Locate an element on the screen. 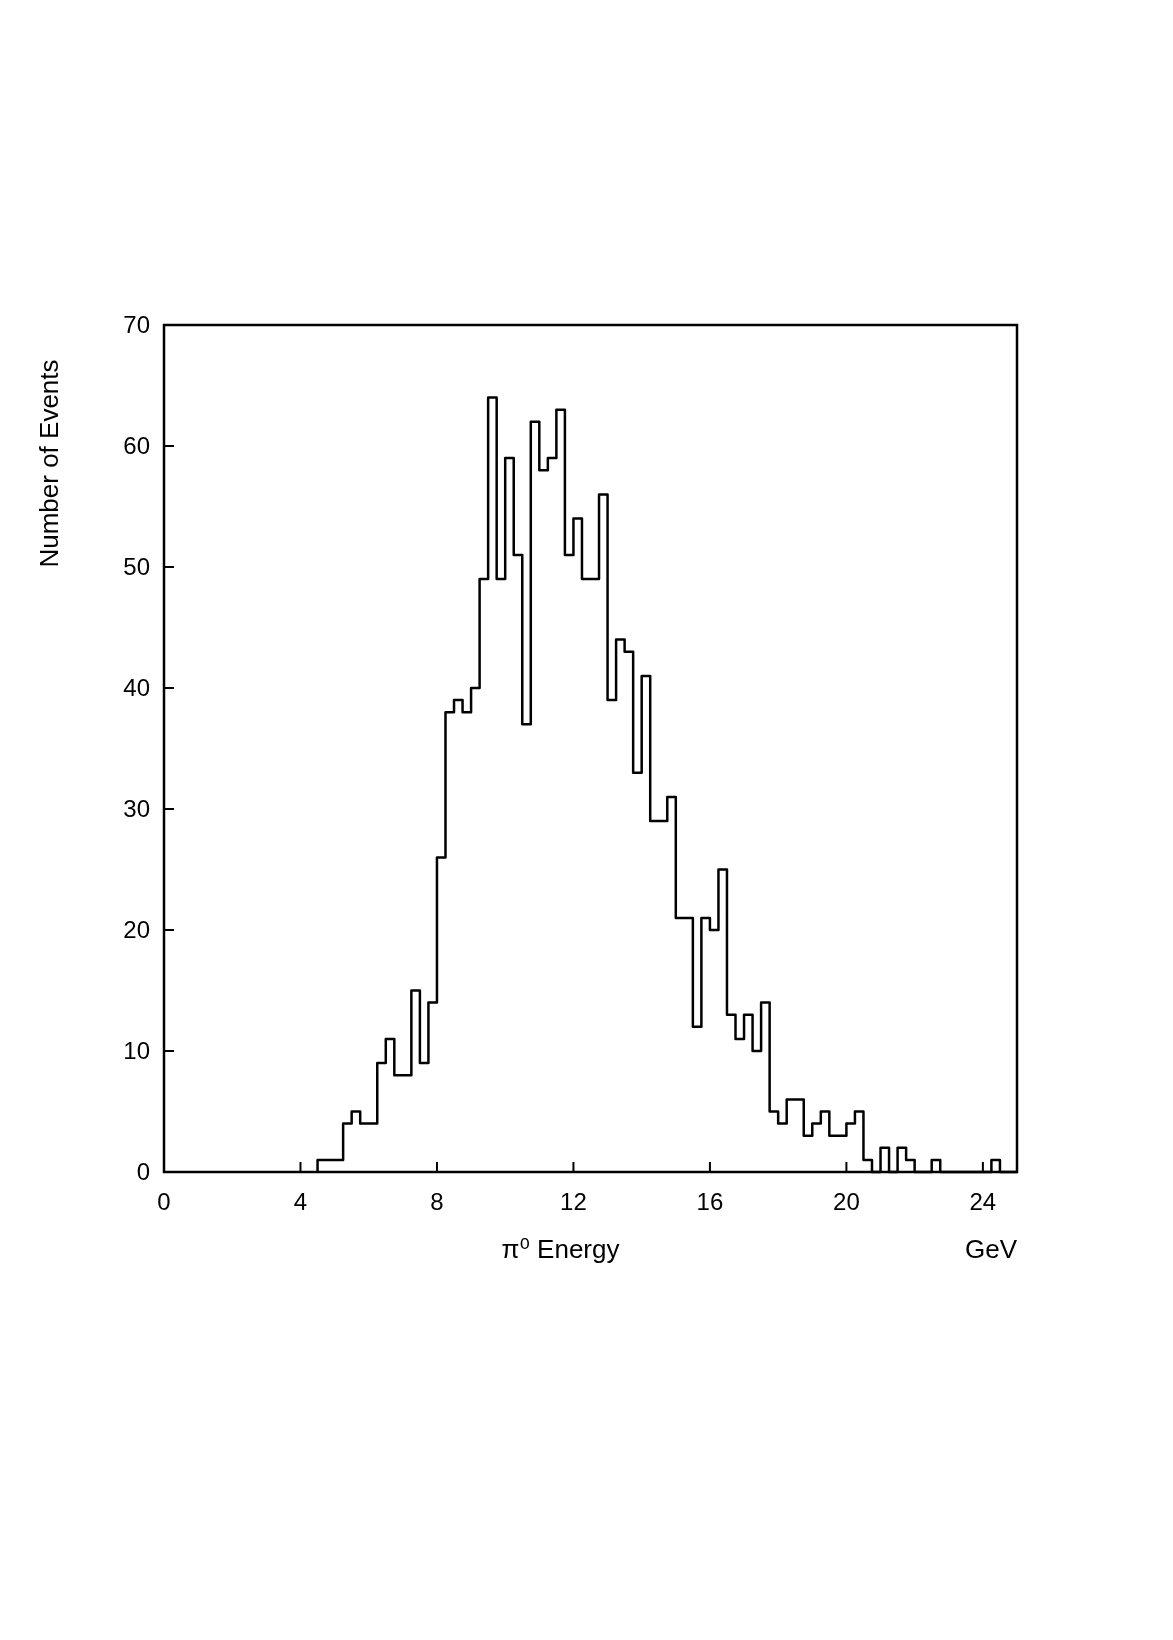  y-tick-label: 50 is located at coordinates (136, 566).